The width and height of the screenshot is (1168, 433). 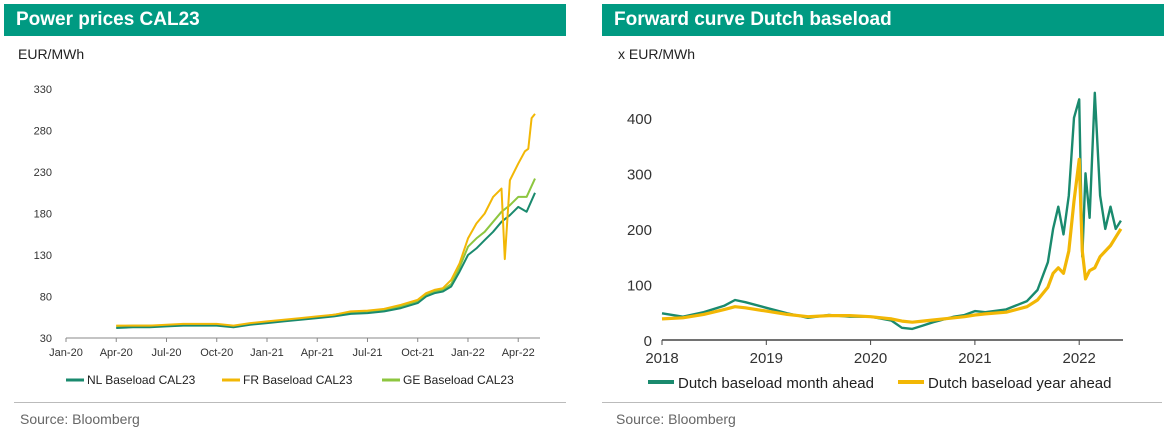 I want to click on x-tick-label: 2018, so click(x=661, y=358).